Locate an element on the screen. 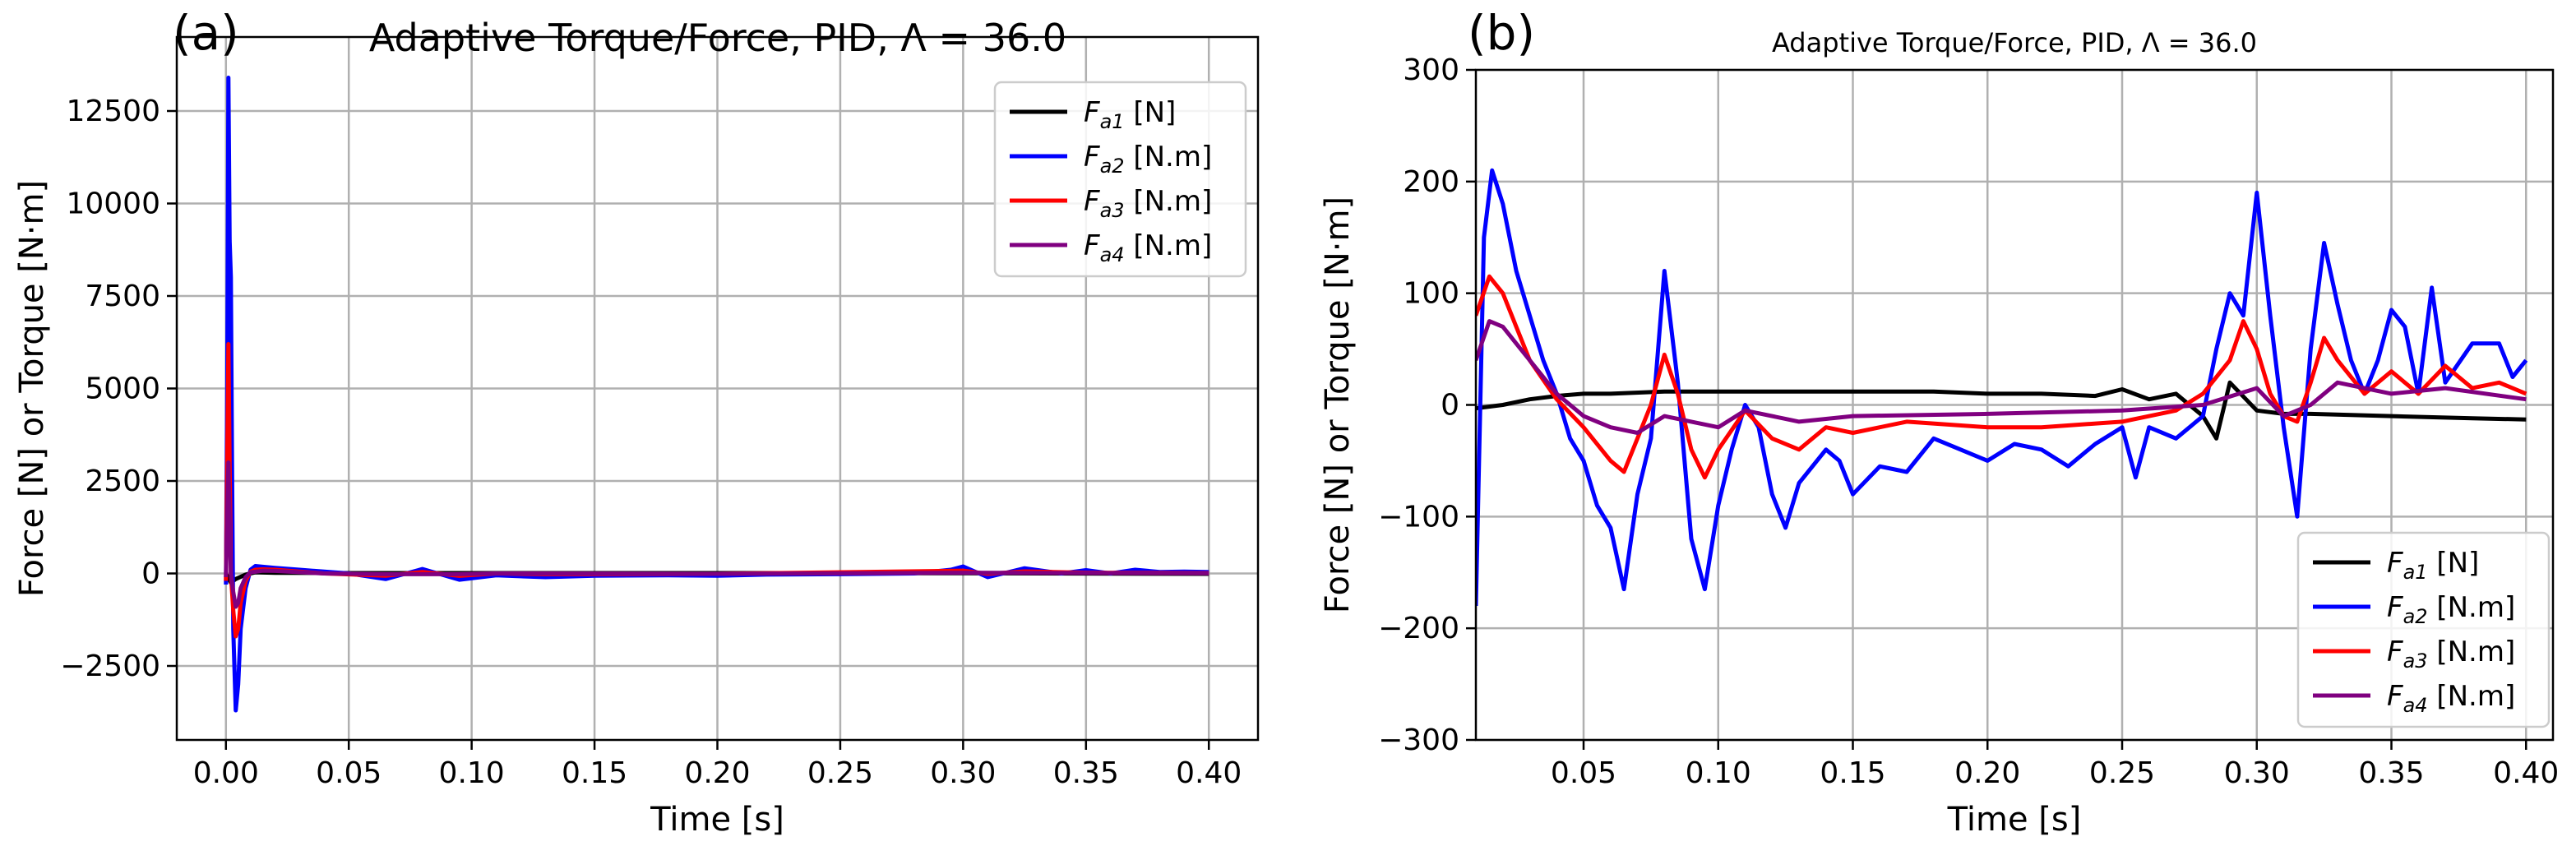  x-tick-label-a-7: 0.35 is located at coordinates (1086, 773).